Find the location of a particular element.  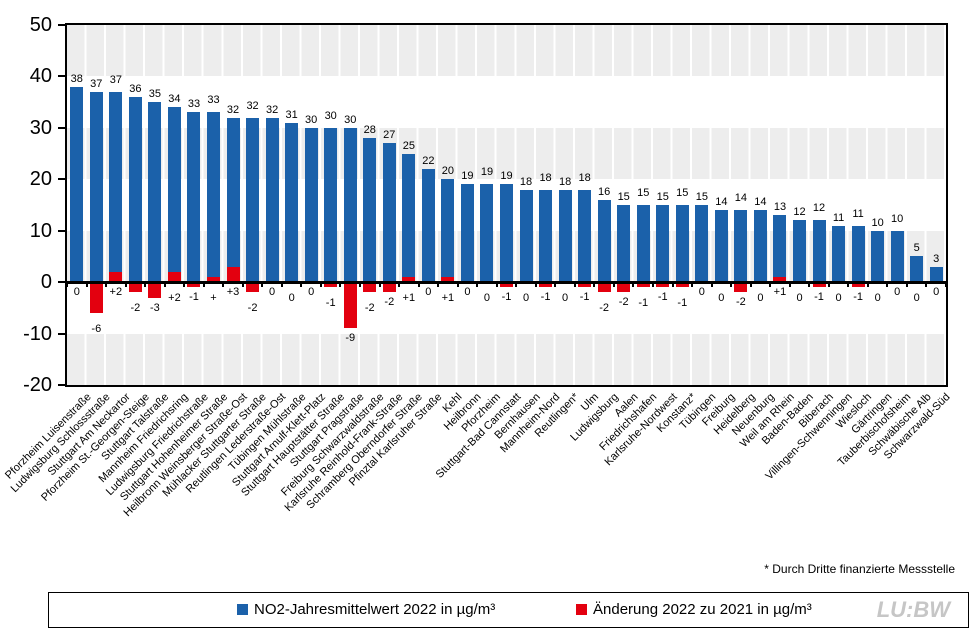

bar-value-label: 27 is located at coordinates (389, 135).